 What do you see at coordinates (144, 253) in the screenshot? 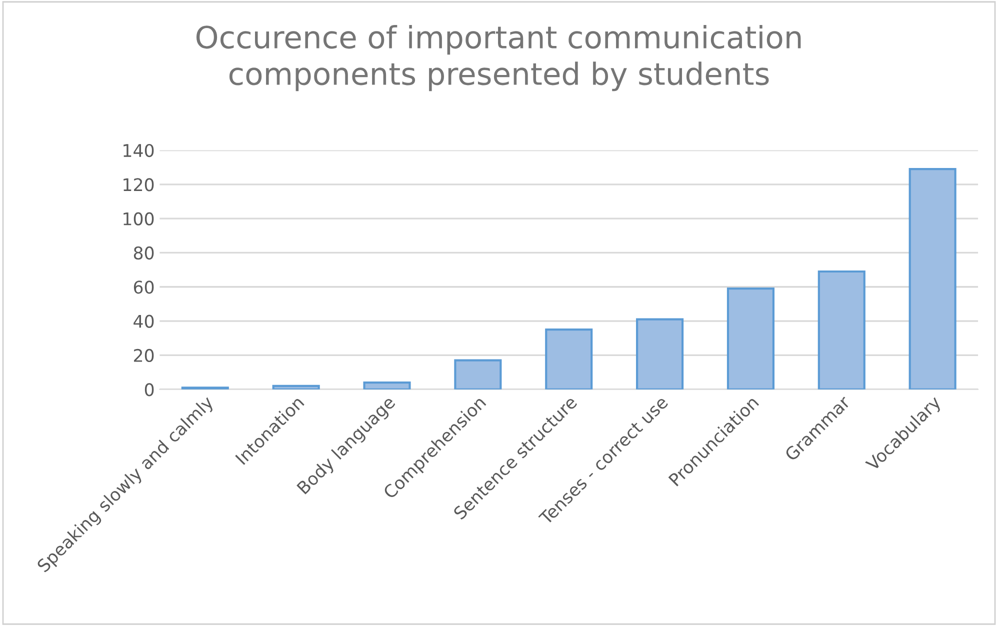
I see `y-tick-label: 80` at bounding box center [144, 253].